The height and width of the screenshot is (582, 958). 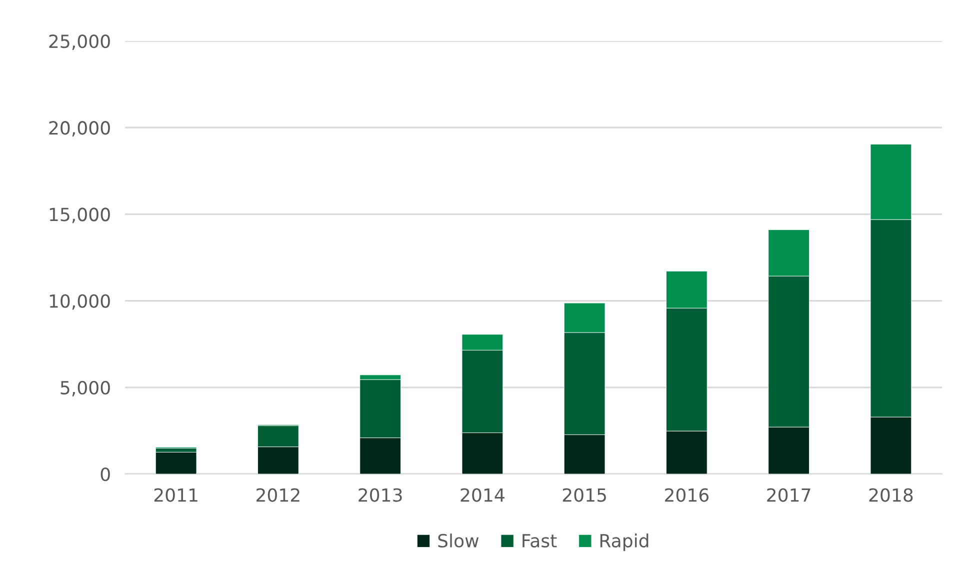 What do you see at coordinates (80, 216) in the screenshot?
I see `y-tick-label: 15,000` at bounding box center [80, 216].